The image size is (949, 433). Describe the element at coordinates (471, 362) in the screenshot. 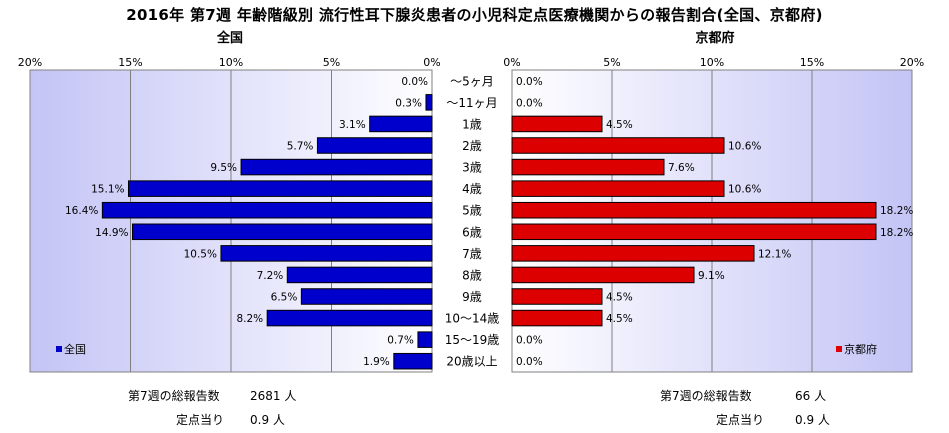

I see `category-label: 20歳以上` at that location.